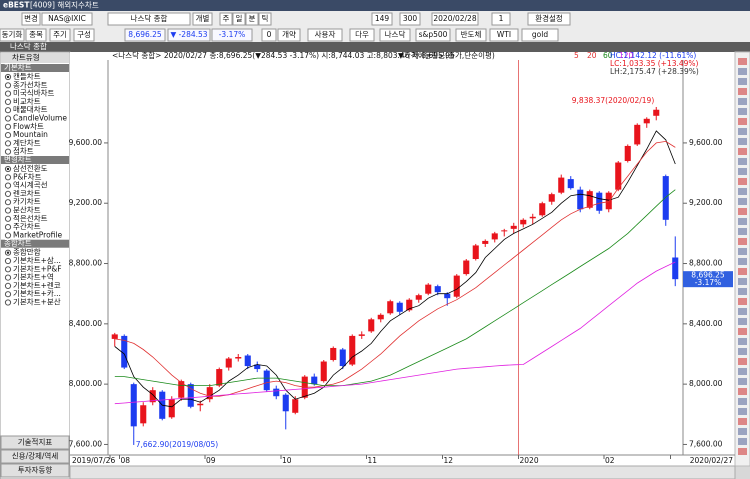  Describe the element at coordinates (35, 470) in the screenshot. I see `panel-tab-label: 투자자동향` at that location.